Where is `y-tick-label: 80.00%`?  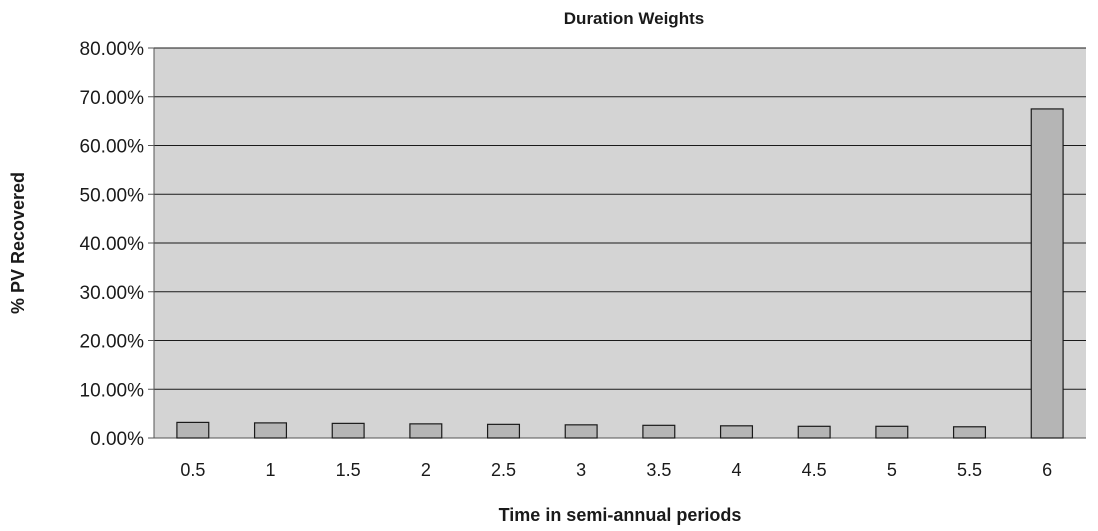
y-tick-label: 80.00% is located at coordinates (112, 49).